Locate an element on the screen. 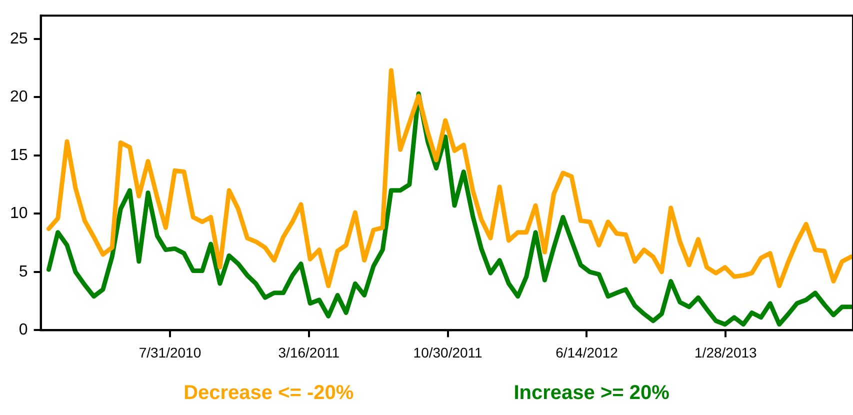 This screenshot has width=853, height=415. text: Decrease <= -20% is located at coordinates (269, 393).